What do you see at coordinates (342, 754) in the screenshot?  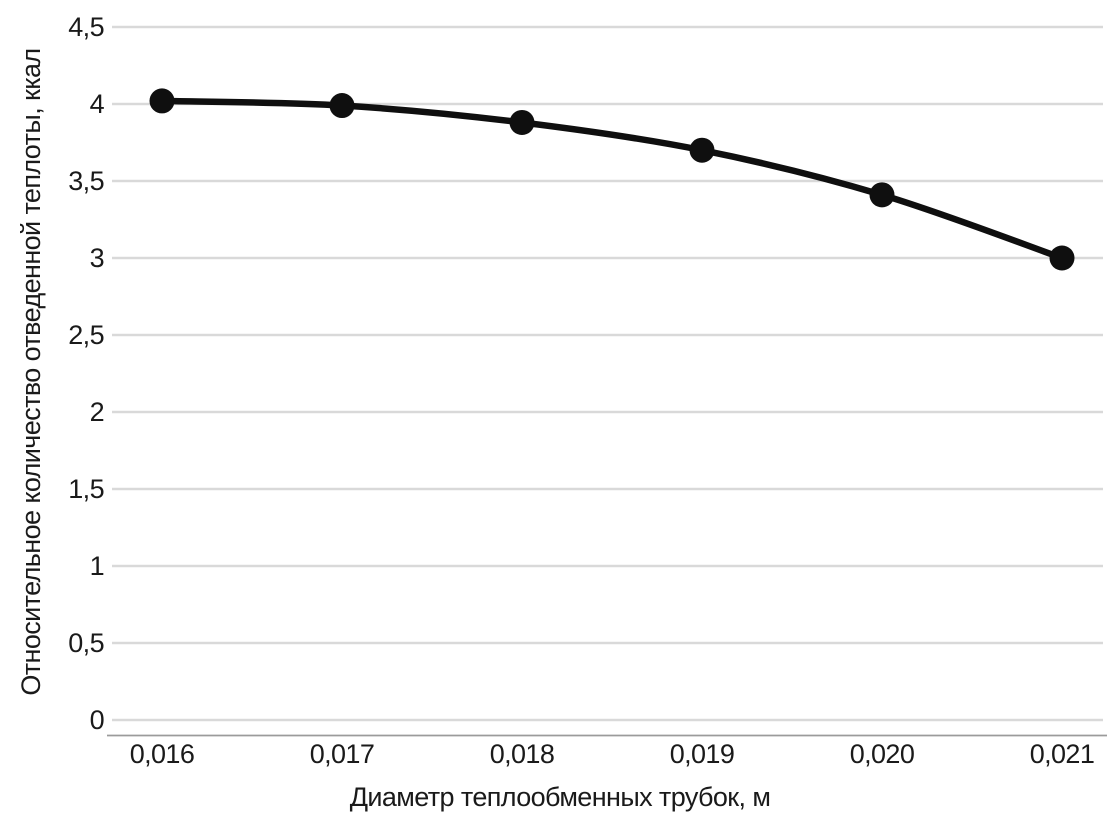 I see `x-tick-label: 0,017` at bounding box center [342, 754].